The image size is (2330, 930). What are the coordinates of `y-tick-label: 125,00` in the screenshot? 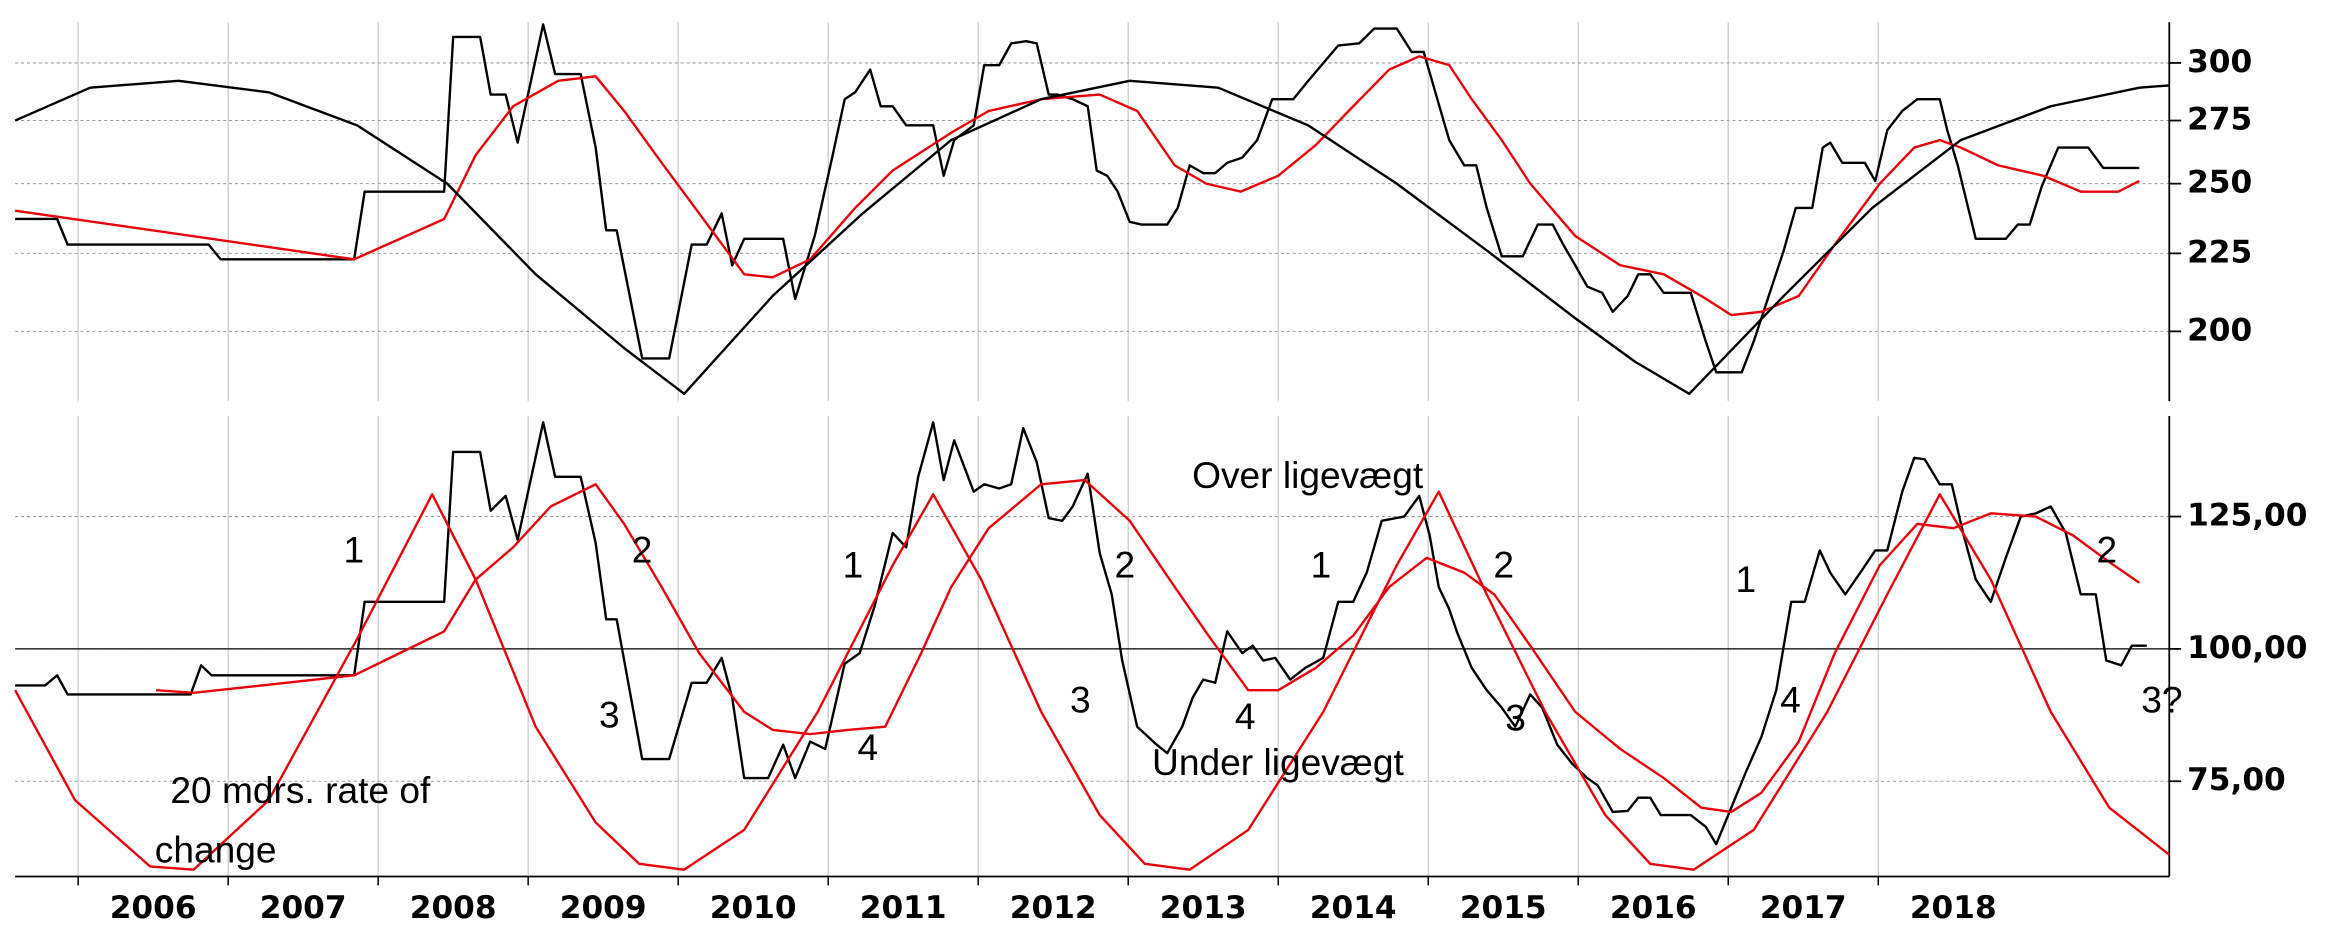 It's located at (2247, 516).